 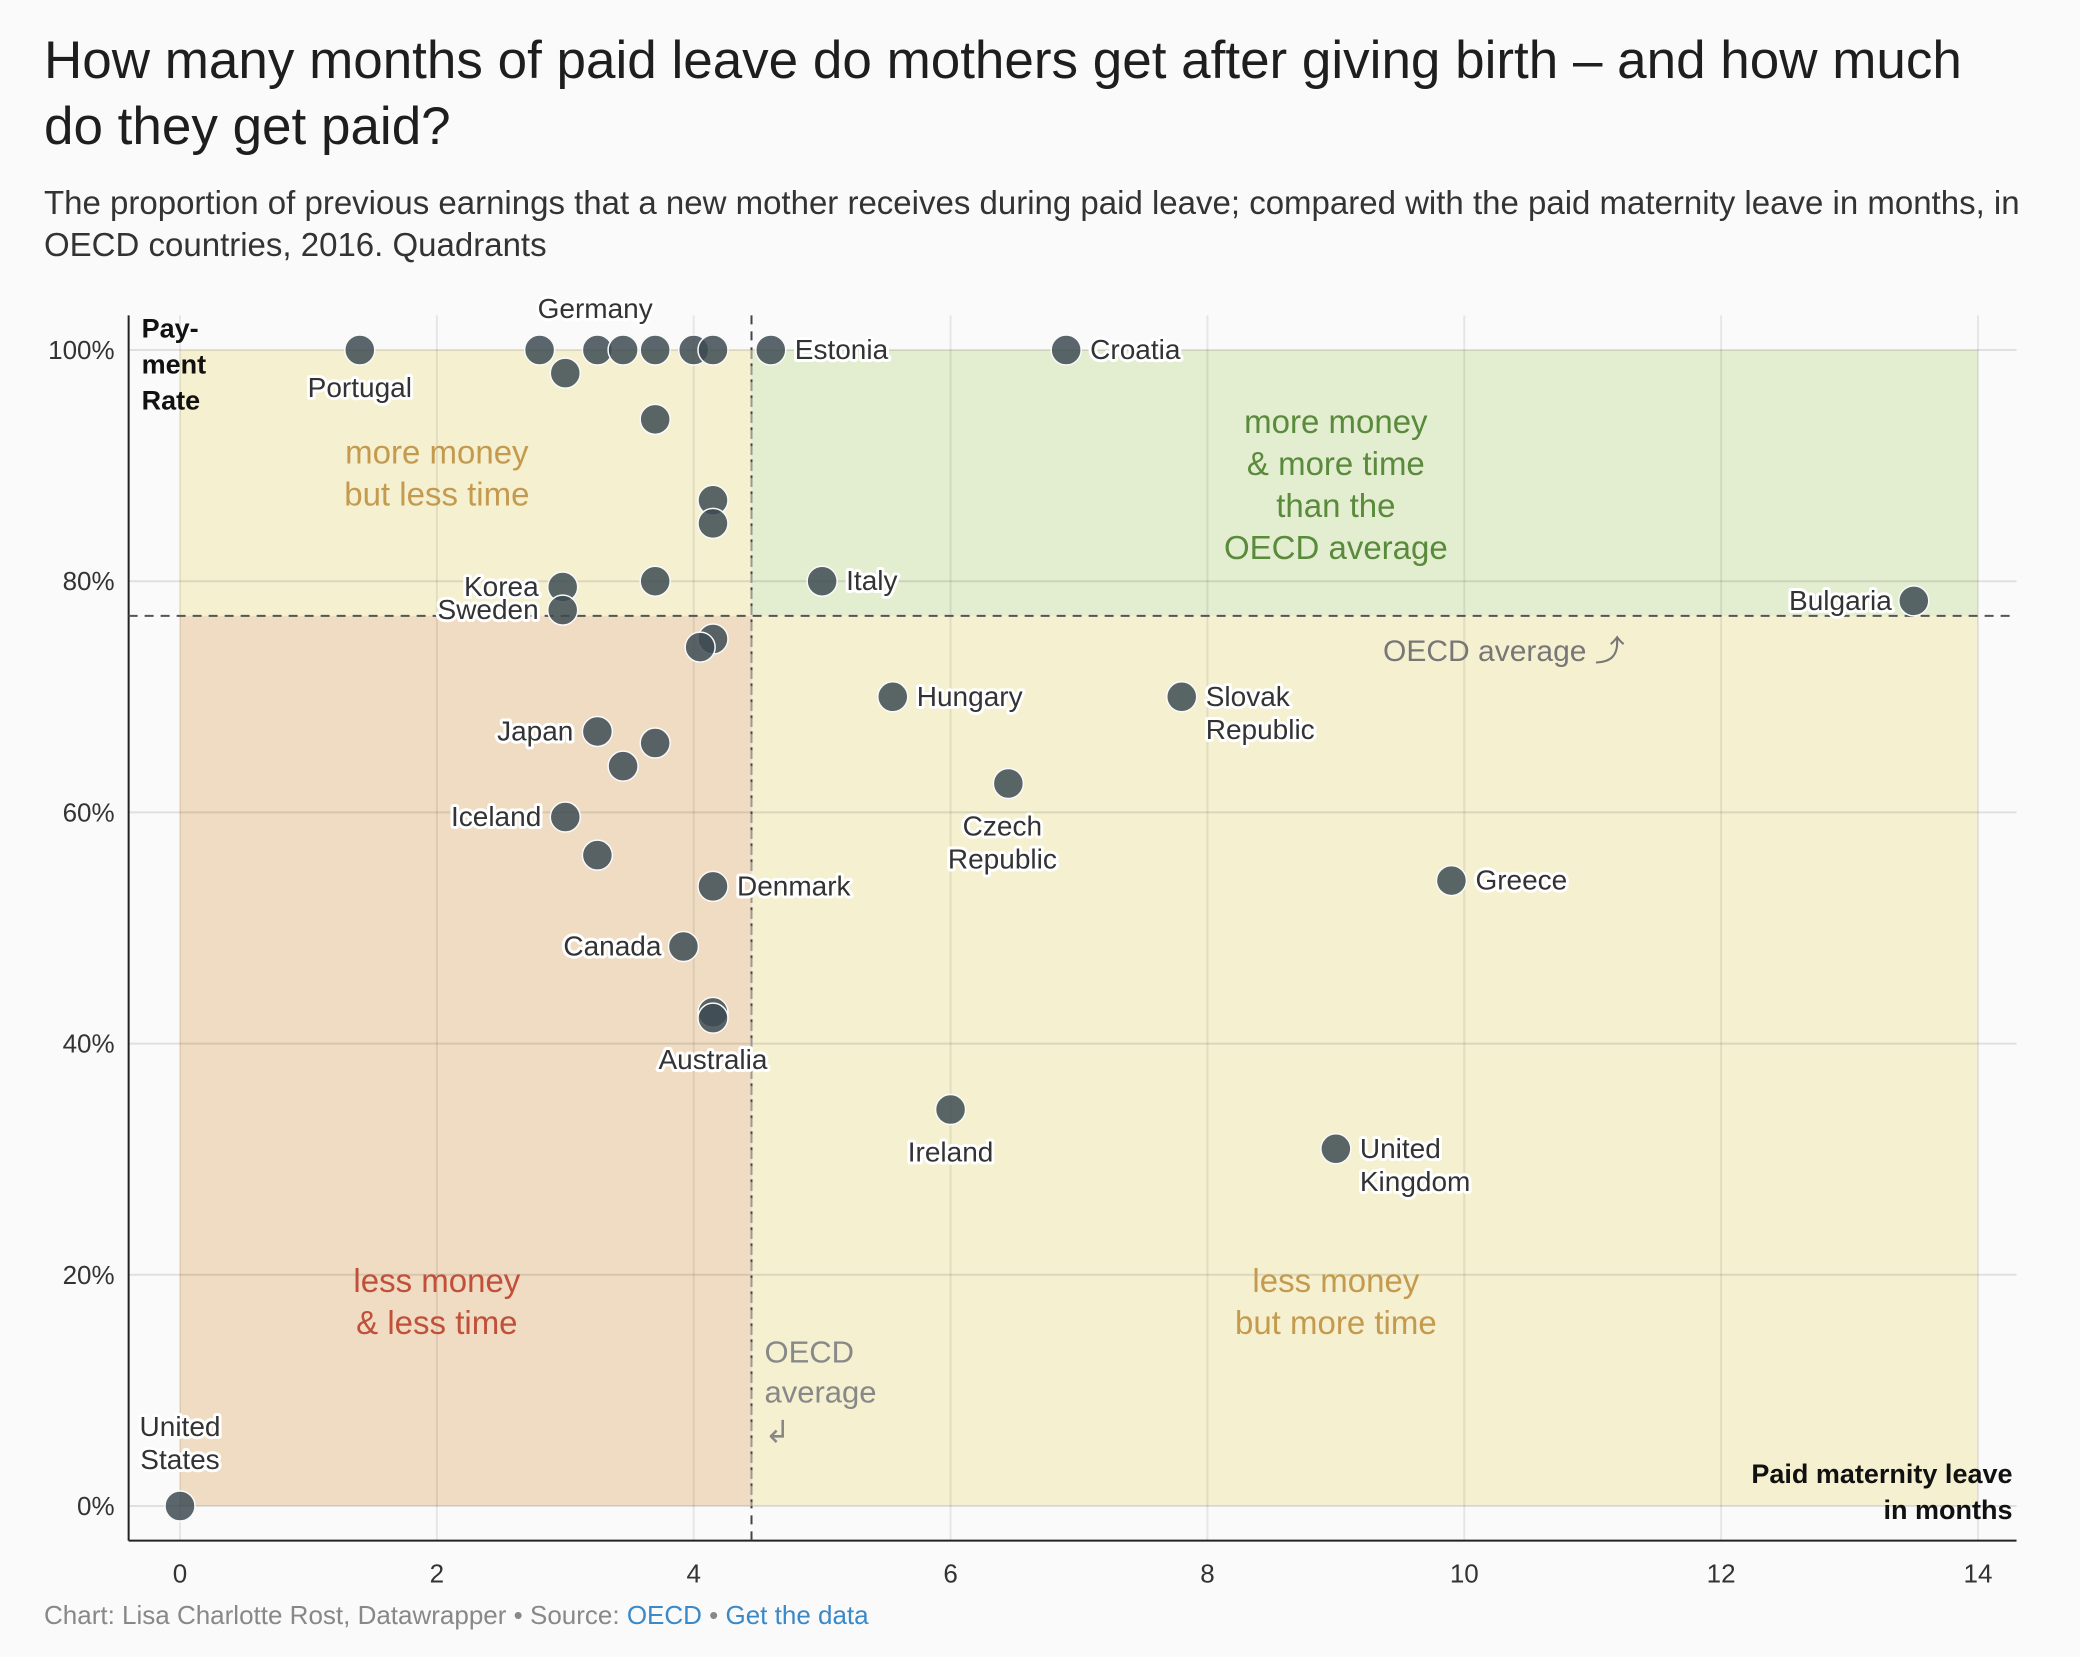 I want to click on x-axis-title: Paid maternity leave in months, so click(x=1881, y=1492).